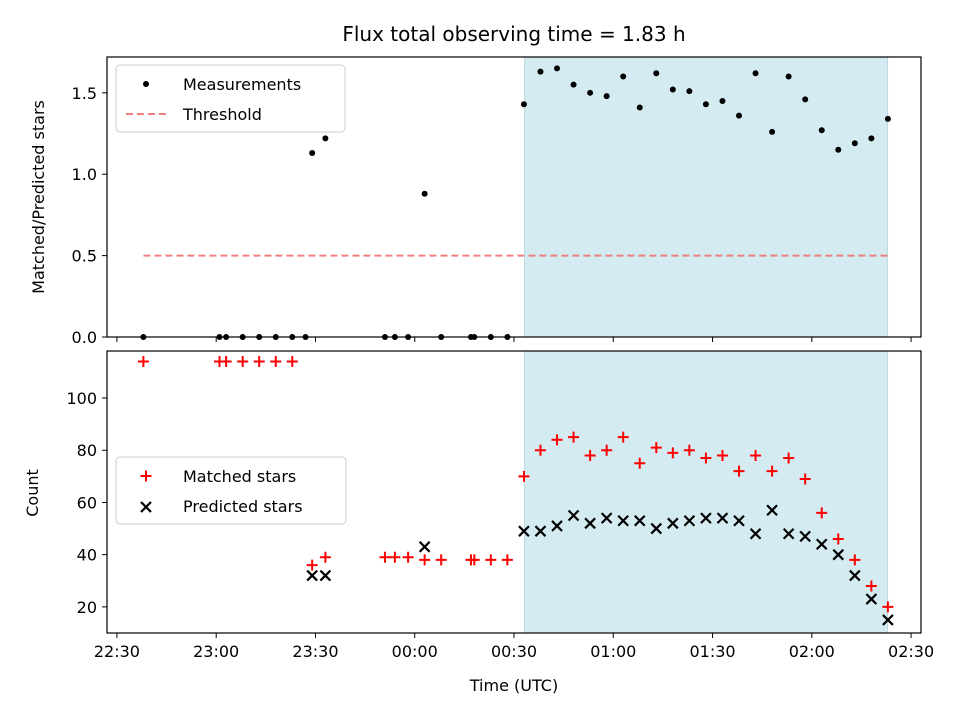  Describe the element at coordinates (222, 114) in the screenshot. I see `legend-threshold-label: Threshold` at that location.